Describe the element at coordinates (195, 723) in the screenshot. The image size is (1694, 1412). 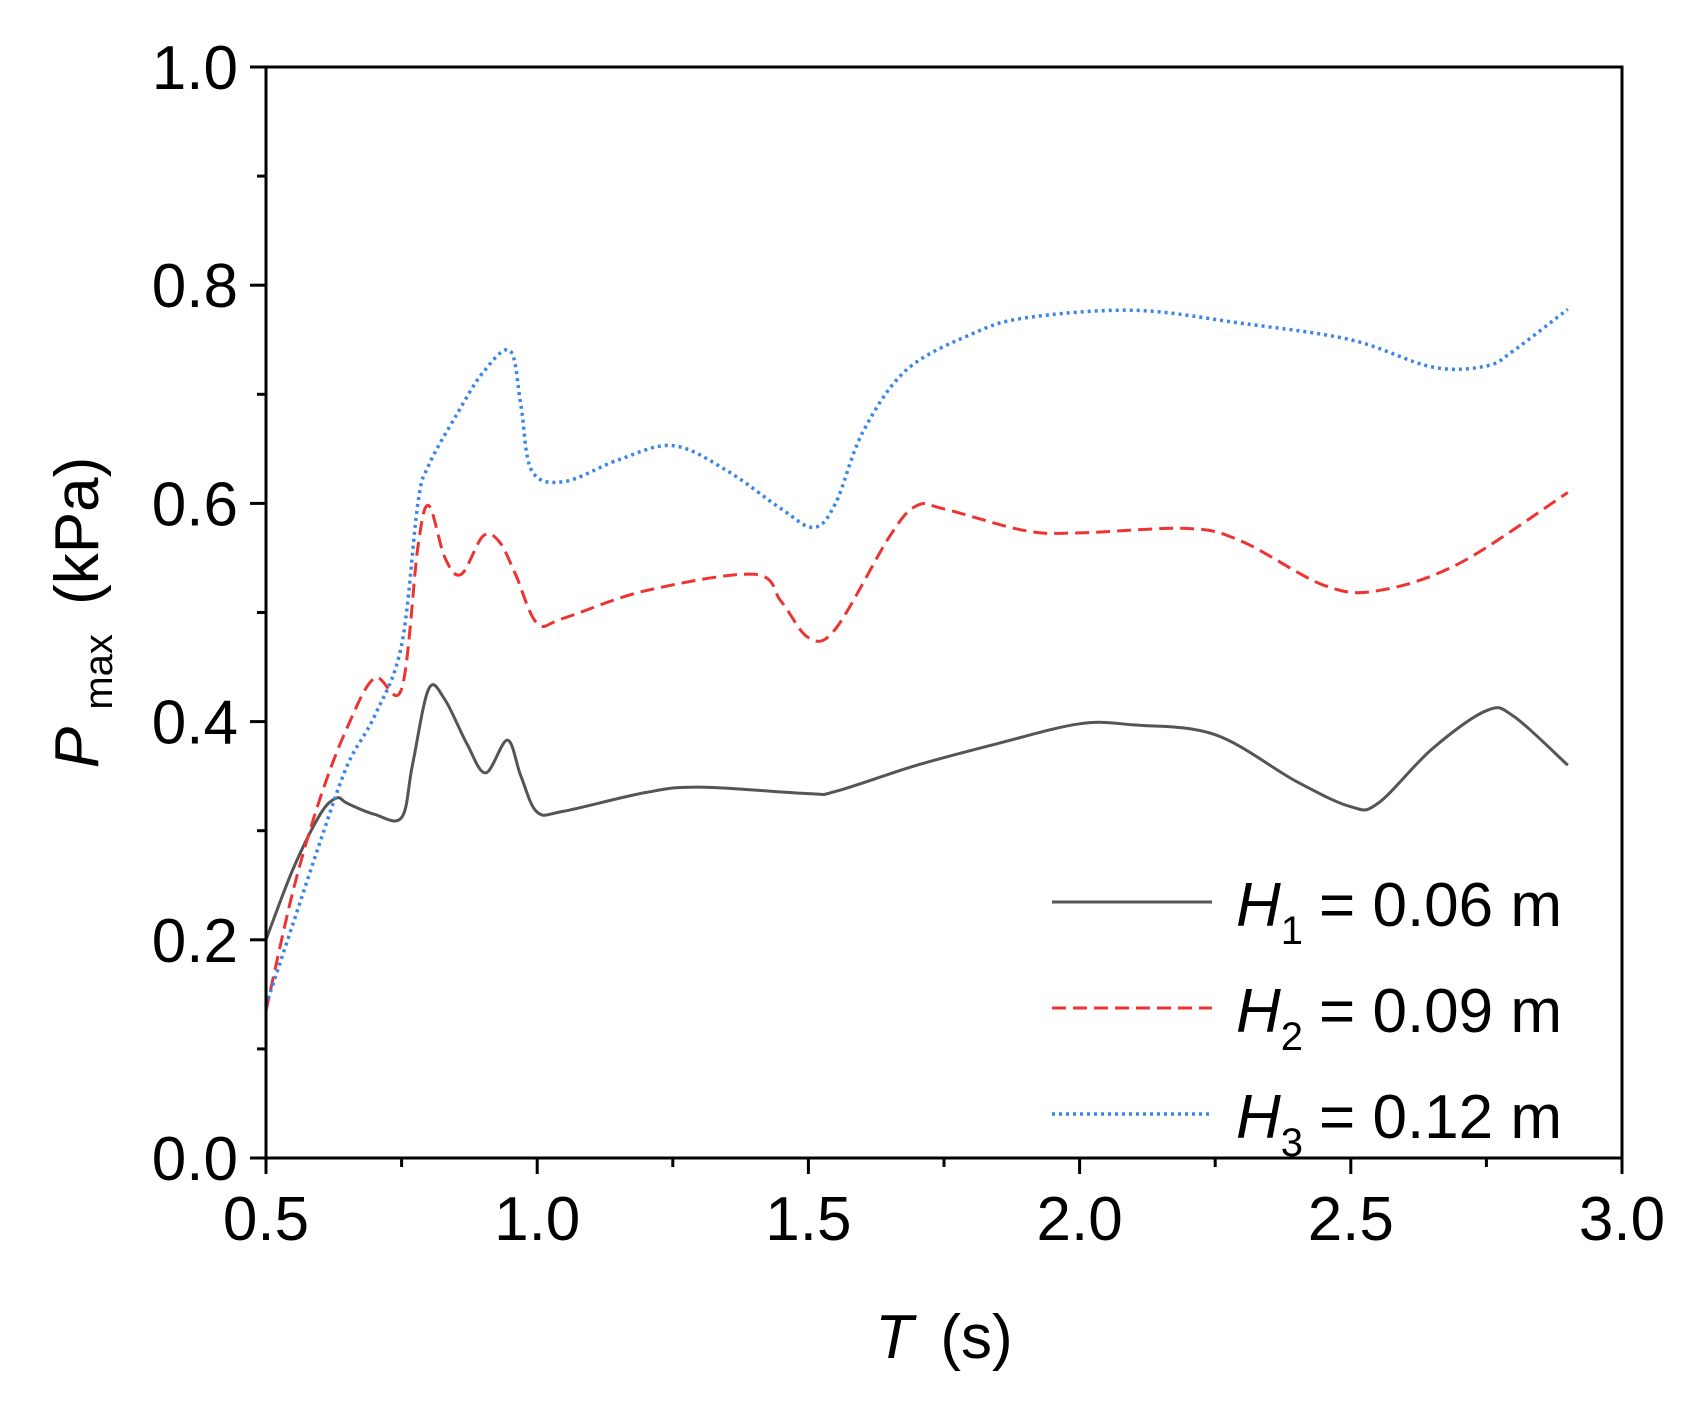
I see `y-tick-label: 0.4` at that location.